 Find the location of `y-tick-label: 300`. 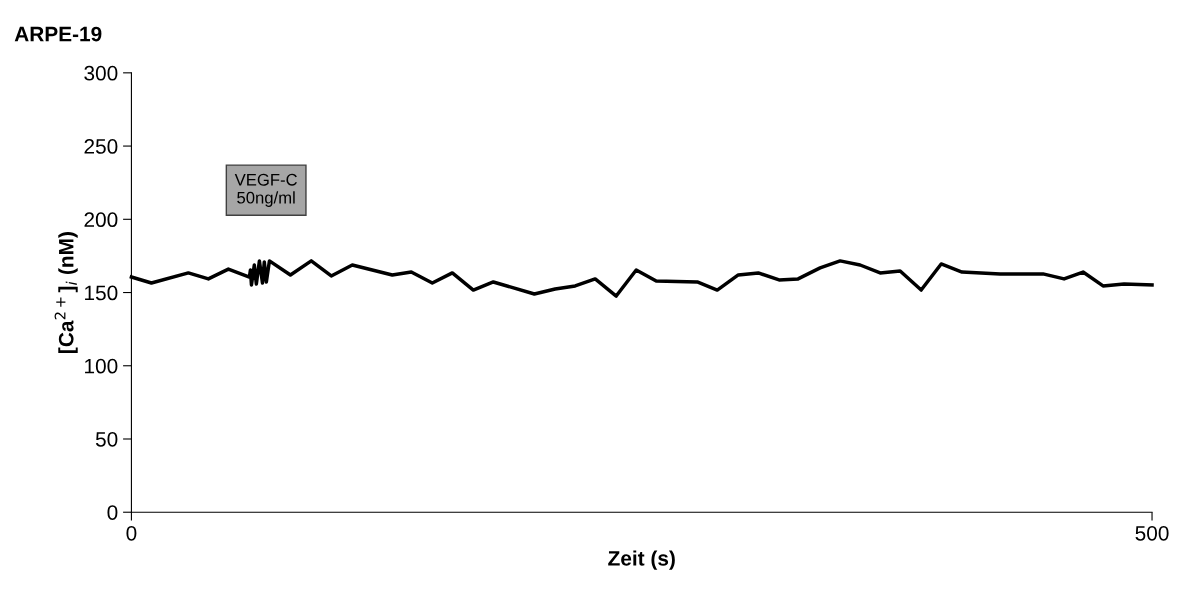

y-tick-label: 300 is located at coordinates (101, 73).